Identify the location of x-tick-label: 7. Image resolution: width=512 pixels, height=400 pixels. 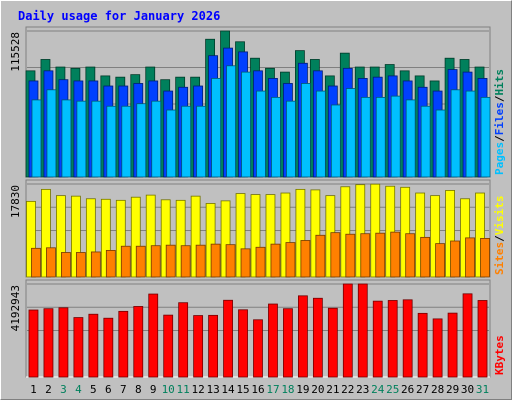
(123, 389).